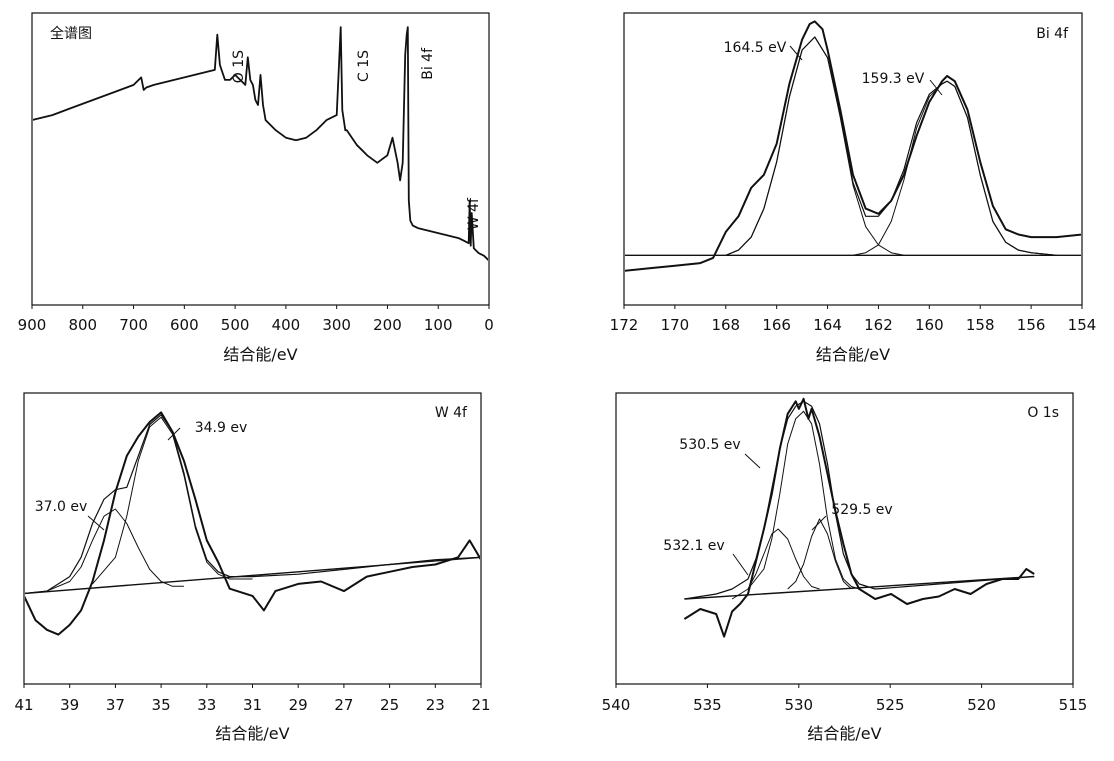 Image resolution: width=1114 pixels, height=761 pixels. What do you see at coordinates (115, 705) in the screenshot?
I see `x-tick-label: 37` at bounding box center [115, 705].